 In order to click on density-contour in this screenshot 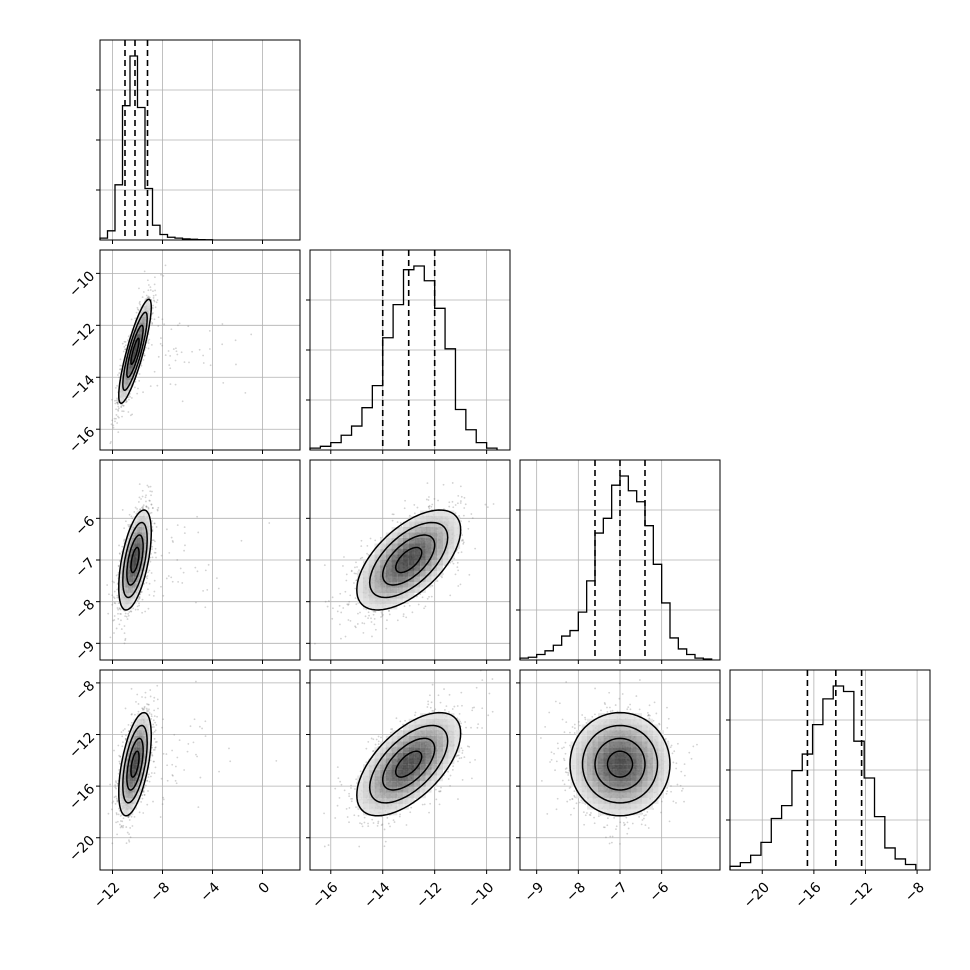, I will do `click(135, 560)`.